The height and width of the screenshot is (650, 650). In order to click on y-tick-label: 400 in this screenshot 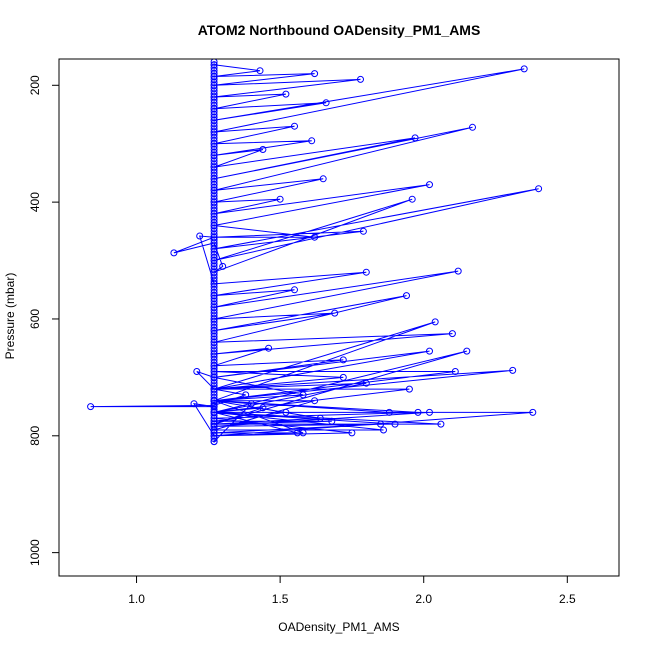, I will do `click(35, 202)`.